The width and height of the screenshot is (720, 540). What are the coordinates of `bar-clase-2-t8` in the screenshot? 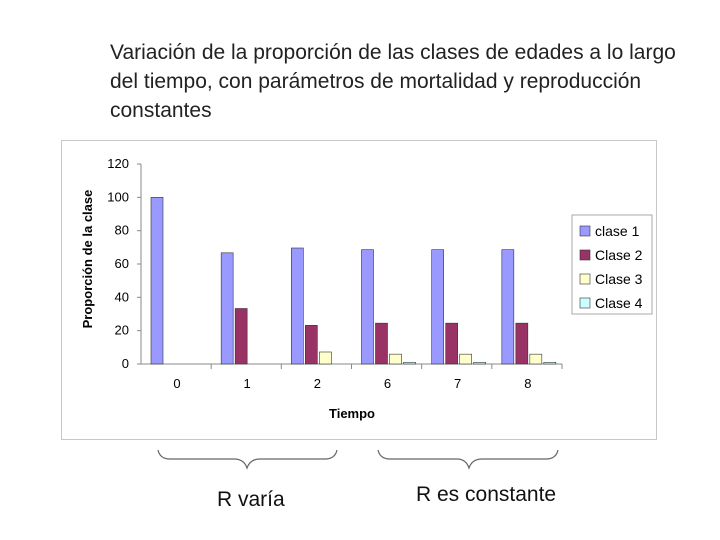 It's located at (522, 343).